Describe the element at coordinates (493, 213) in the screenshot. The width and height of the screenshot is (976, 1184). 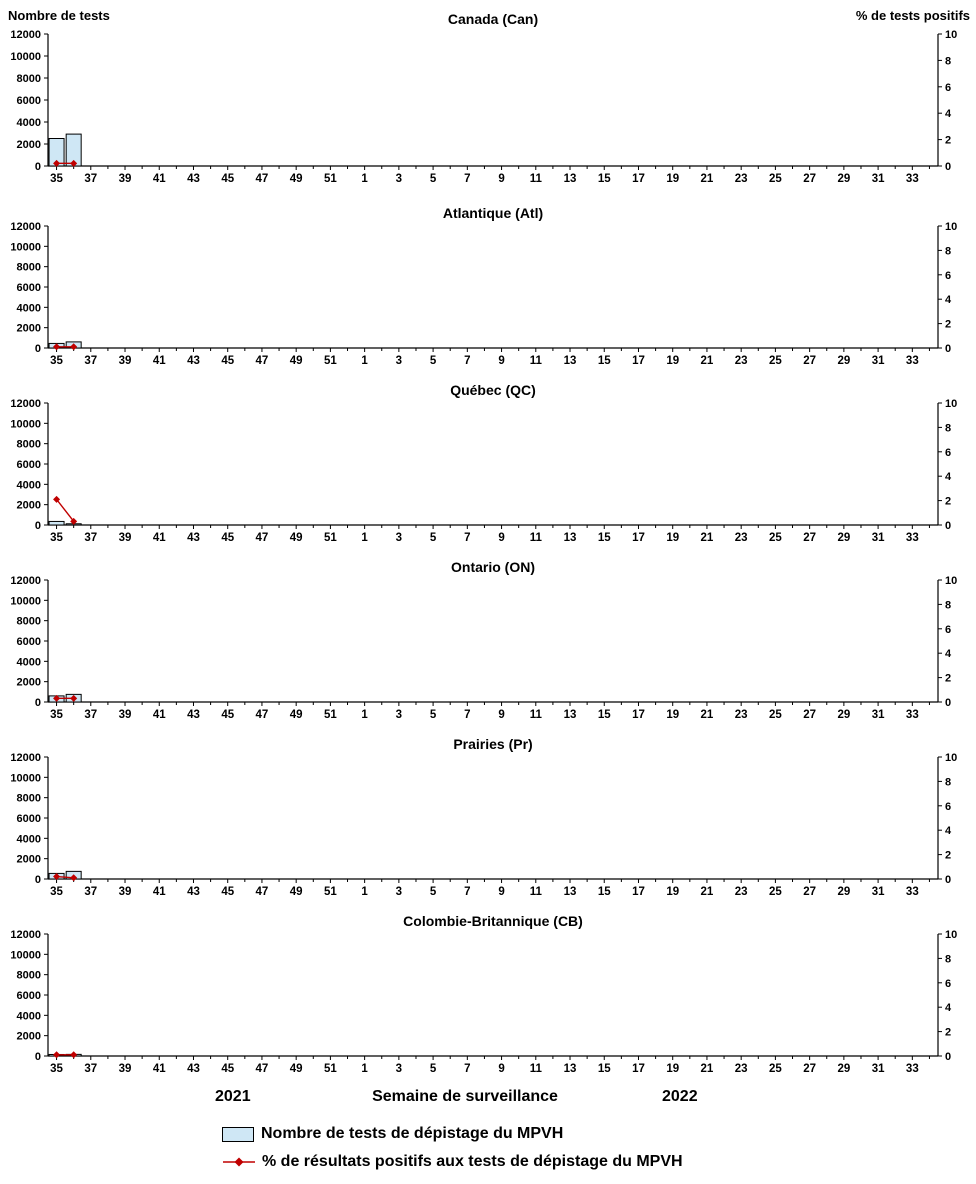
I see `chart-title: Atlantique (Atl)` at that location.